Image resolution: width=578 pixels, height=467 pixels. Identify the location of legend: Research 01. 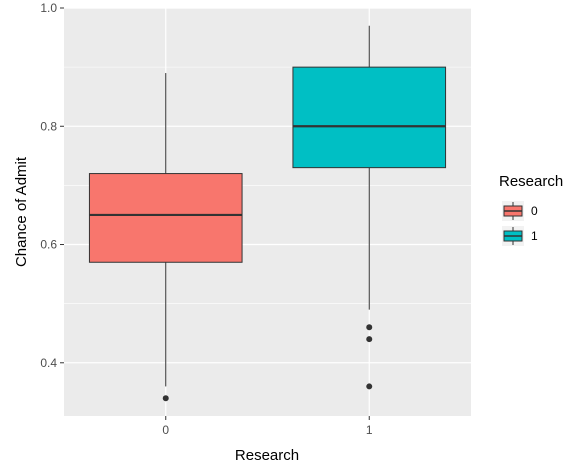
(531, 209).